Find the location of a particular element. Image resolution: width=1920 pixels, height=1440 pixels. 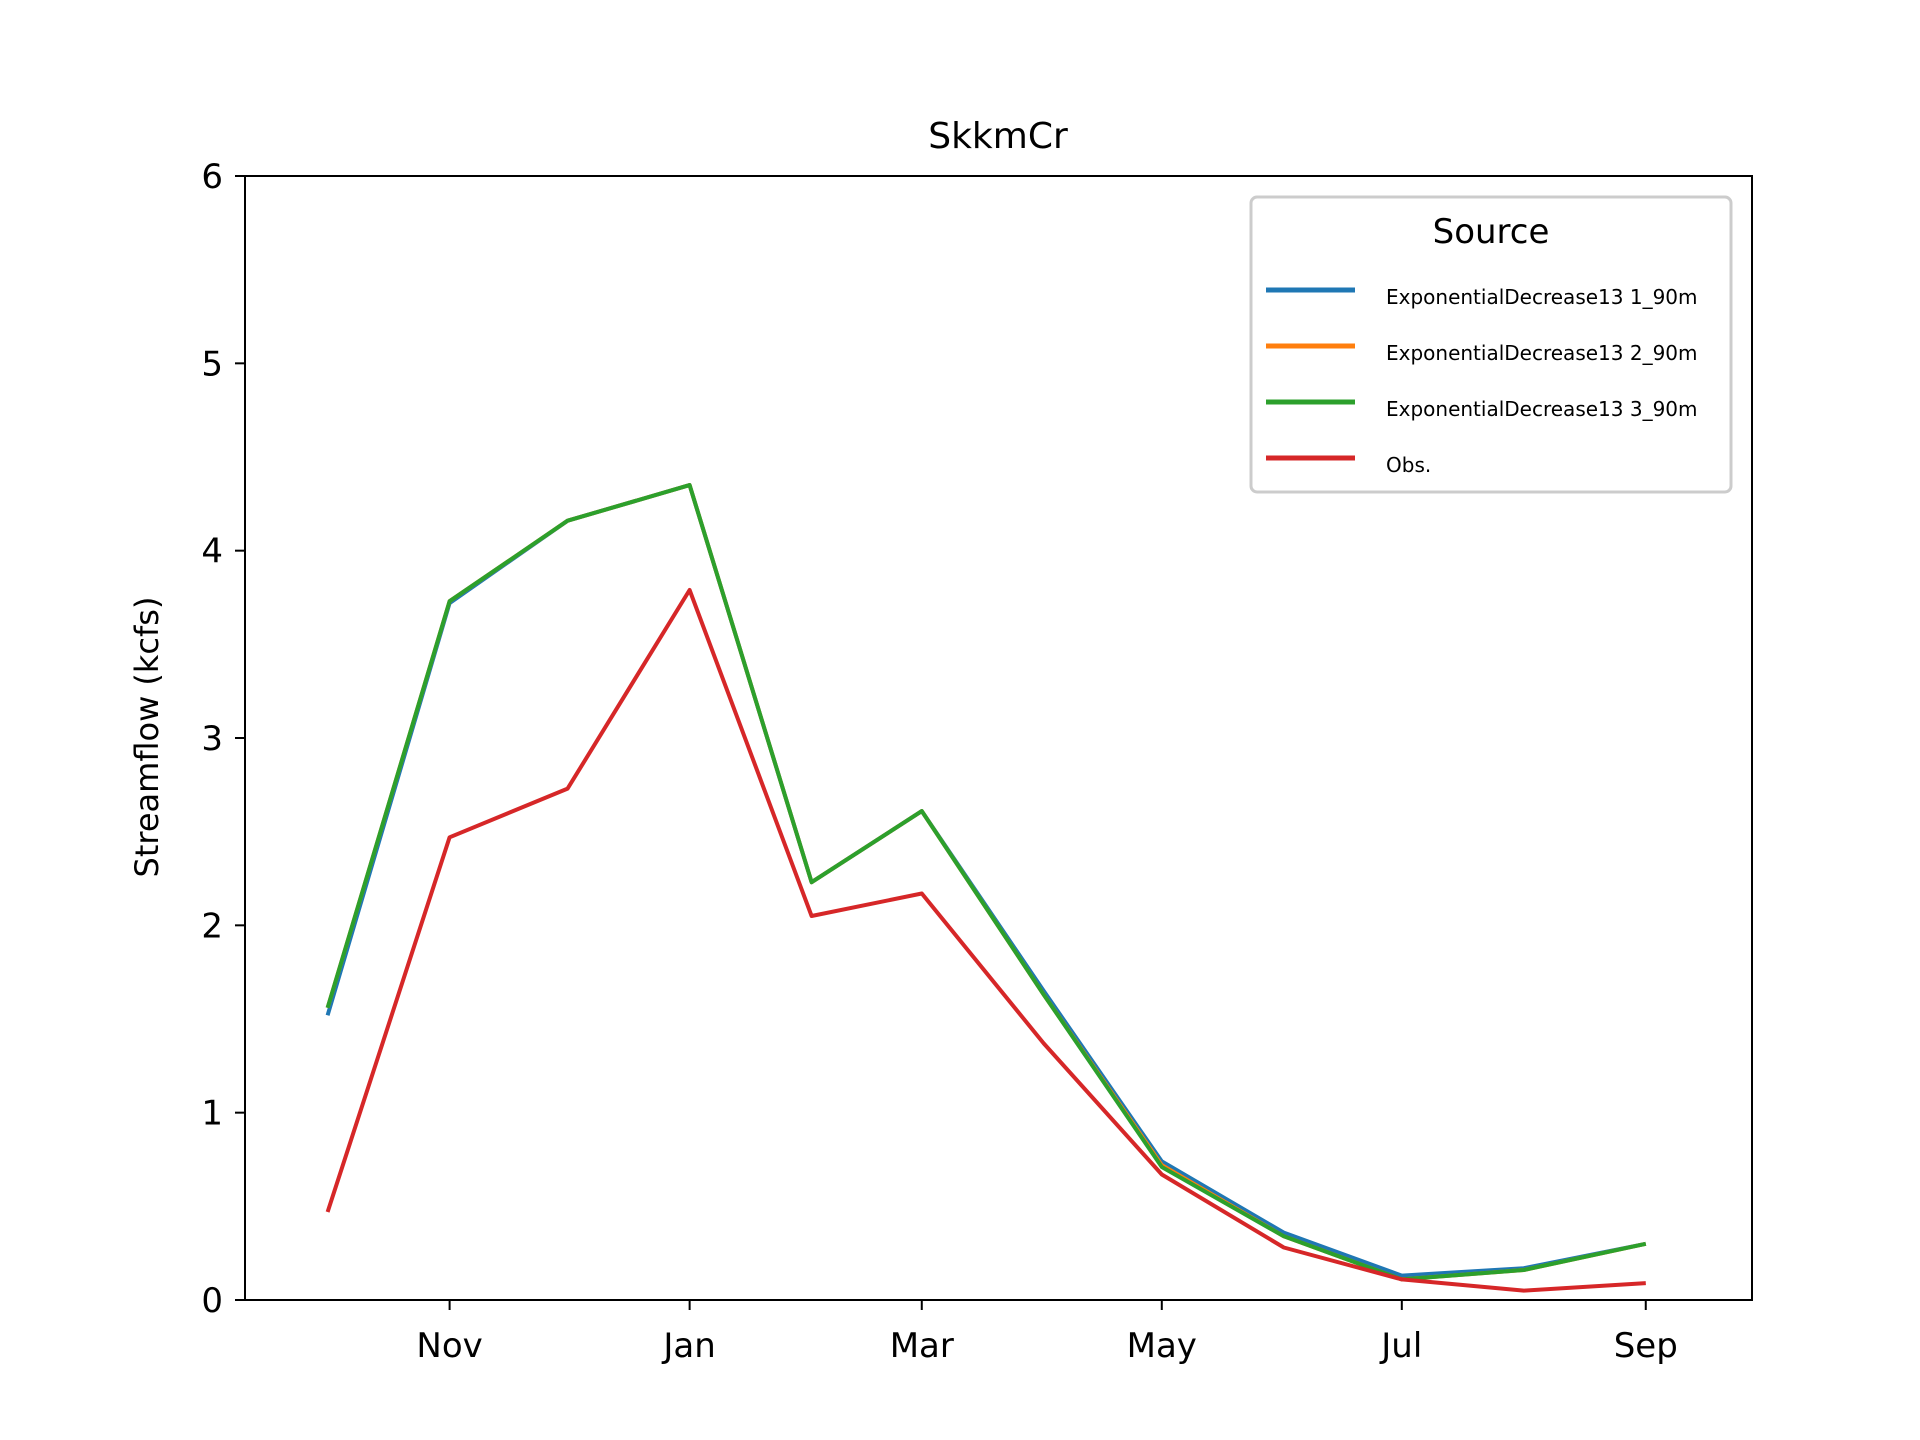

y-axis-ticks: 0 1 2 3 4 5 6 is located at coordinates (223, 739).